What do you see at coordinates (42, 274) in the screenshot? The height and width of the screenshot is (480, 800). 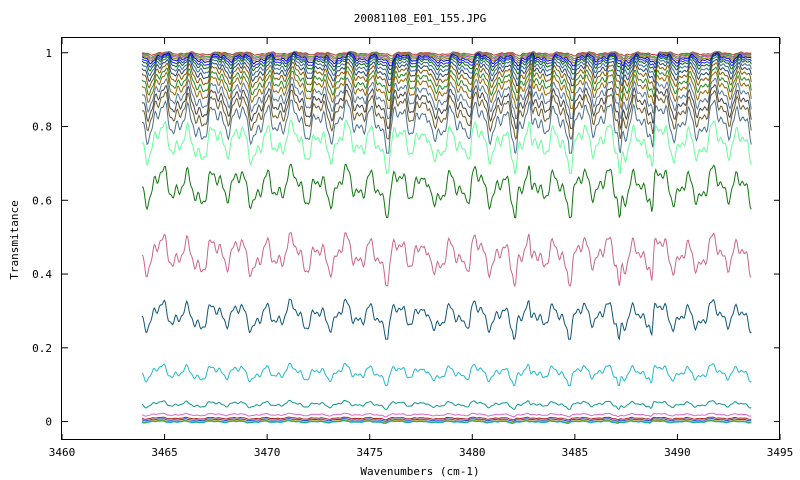 I see `y-tick-label: 0.4` at bounding box center [42, 274].